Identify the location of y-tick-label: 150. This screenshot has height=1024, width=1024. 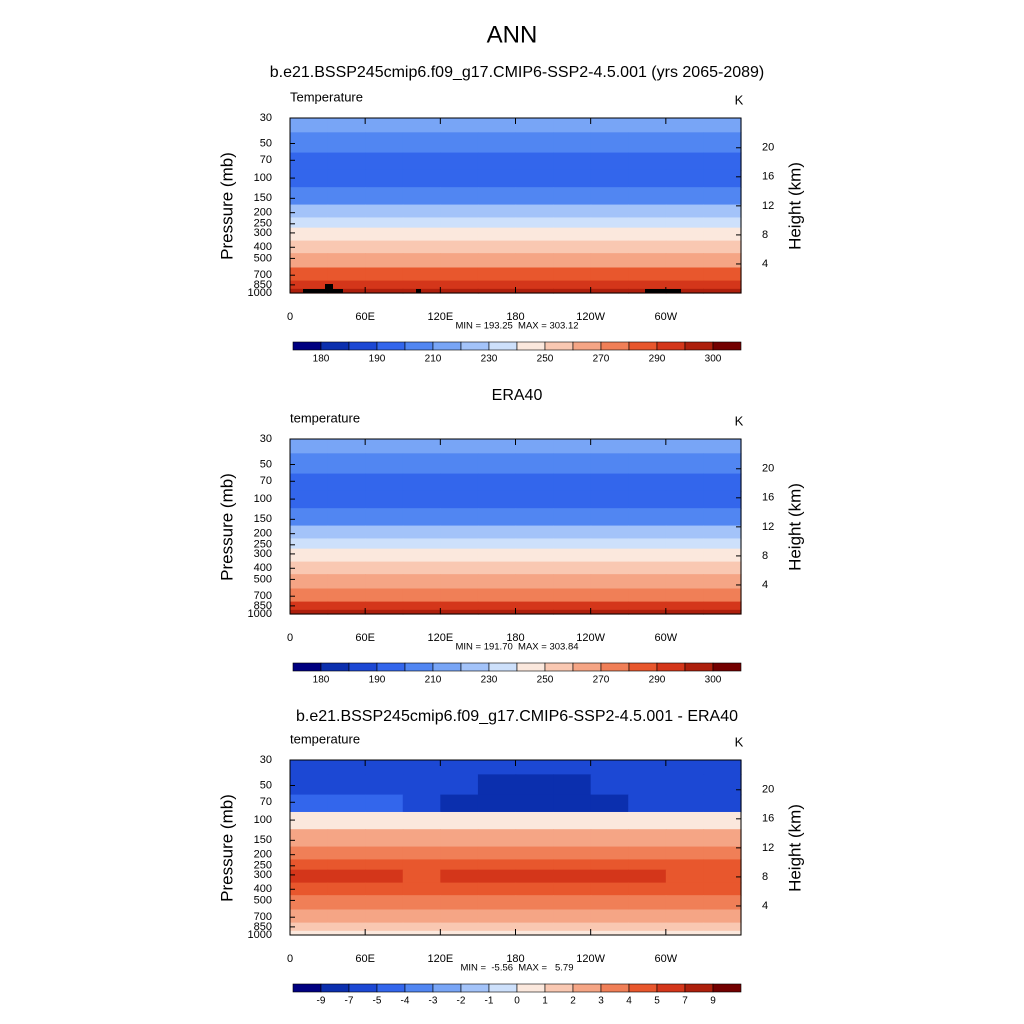
(263, 519).